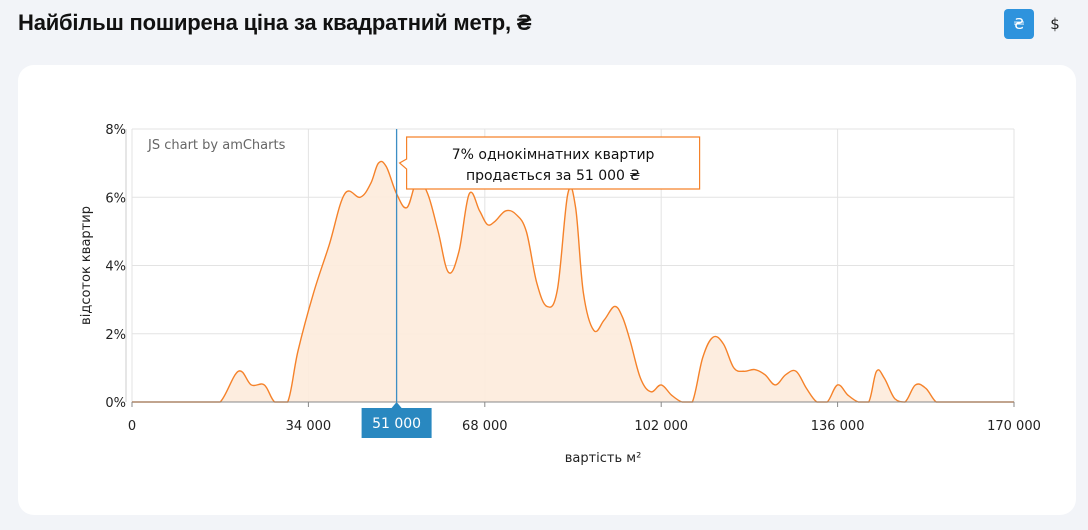 The width and height of the screenshot is (1088, 530). Describe the element at coordinates (838, 426) in the screenshot. I see `x-tick-label: 136 000` at that location.